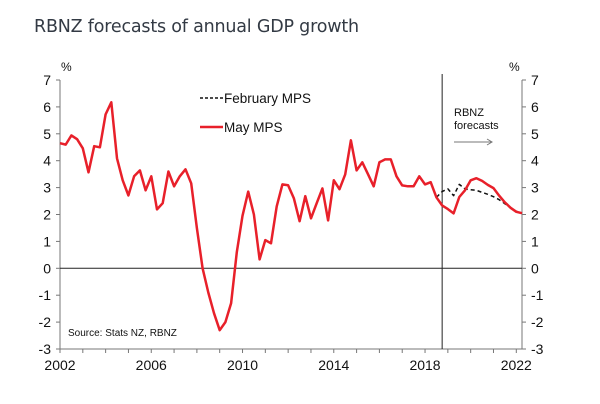 This screenshot has height=404, width=600. Describe the element at coordinates (535, 107) in the screenshot. I see `y-tick-label-right: 6` at that location.